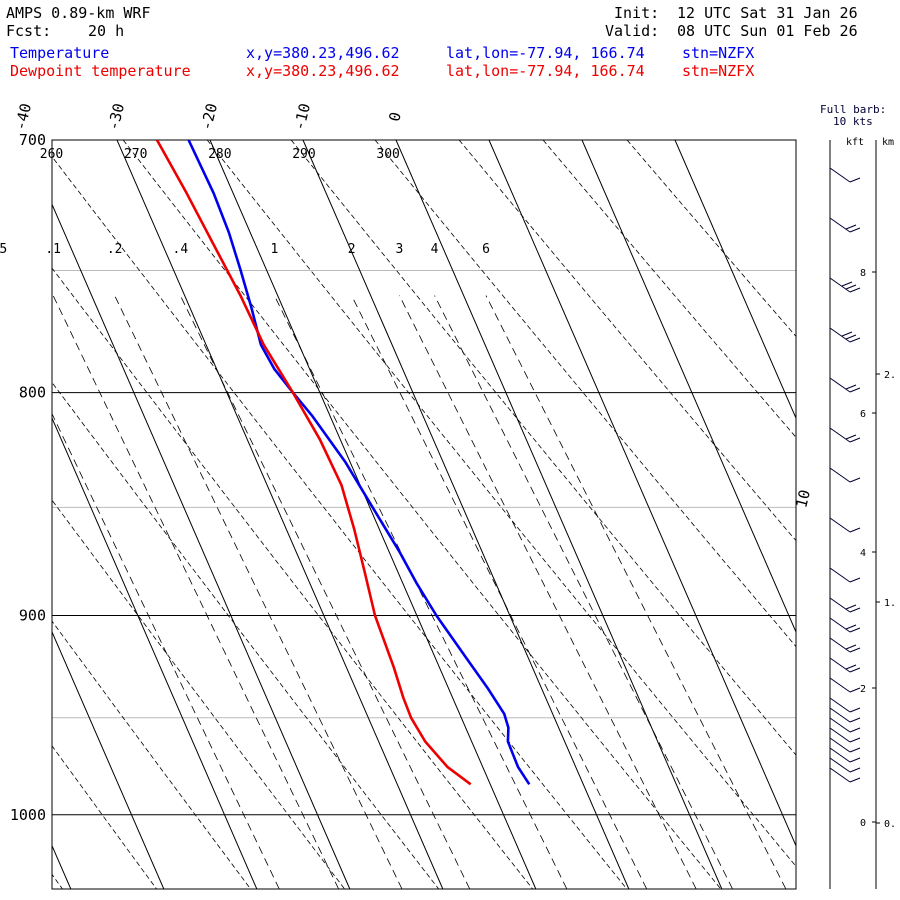  Describe the element at coordinates (323, 53) in the screenshot. I see `temperature-xy: x,y=380.23,496.62` at that location.